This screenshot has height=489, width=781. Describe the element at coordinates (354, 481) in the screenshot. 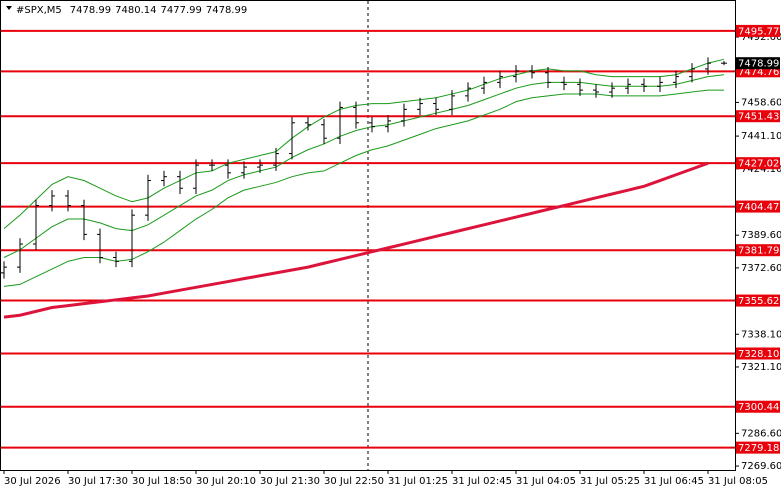

I see `x-tick-label: 30 Jul 22:50` at that location.